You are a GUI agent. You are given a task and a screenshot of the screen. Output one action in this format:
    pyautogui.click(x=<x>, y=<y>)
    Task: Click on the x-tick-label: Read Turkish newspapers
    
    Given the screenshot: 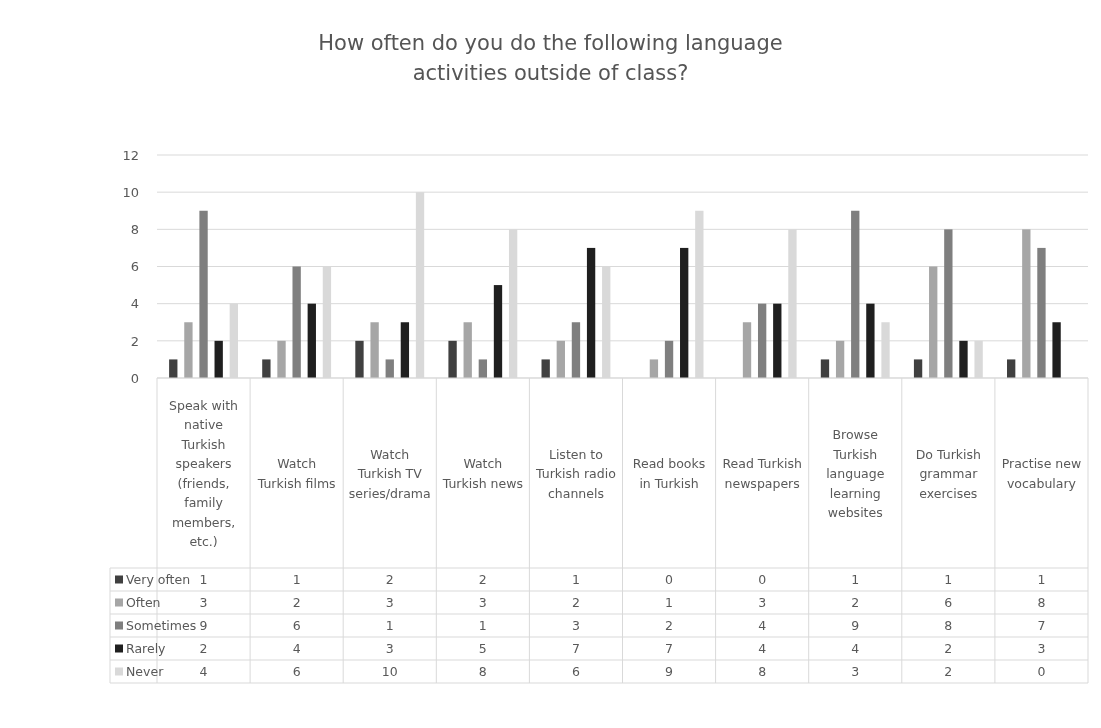 What is the action you would take?
    pyautogui.click(x=762, y=473)
    